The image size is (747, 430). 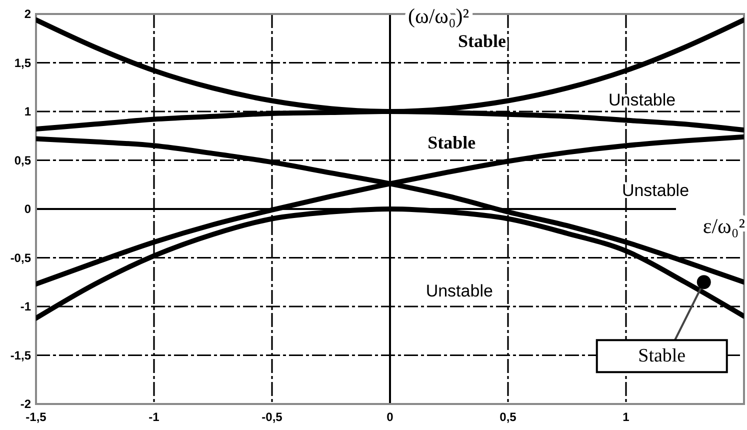 I want to click on y-tick-label: -2, so click(x=26, y=404).